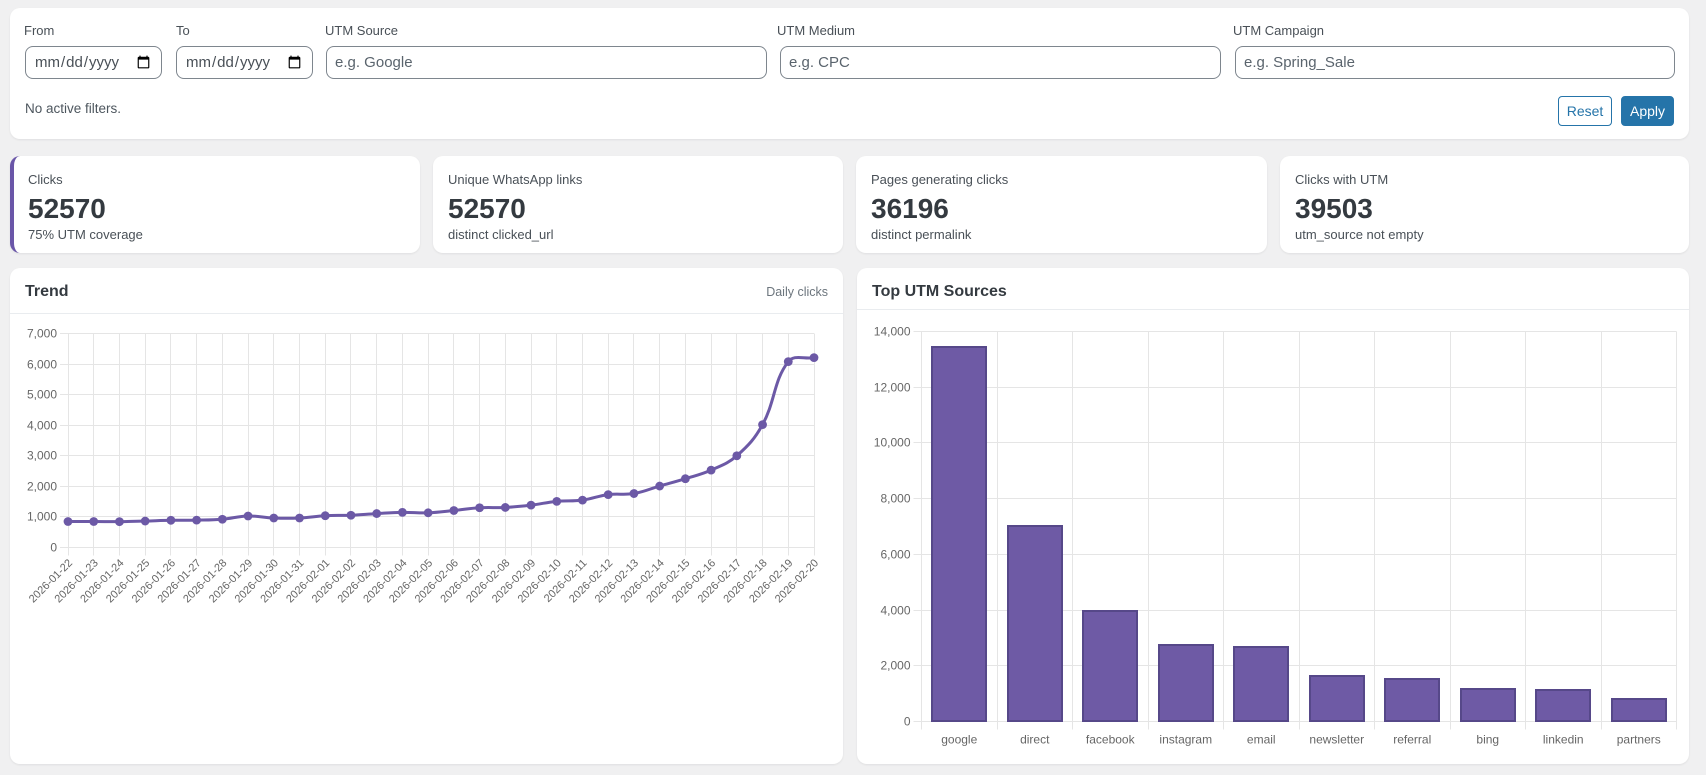 The height and width of the screenshot is (775, 1706). I want to click on svg-text: 8,000, so click(895, 499).